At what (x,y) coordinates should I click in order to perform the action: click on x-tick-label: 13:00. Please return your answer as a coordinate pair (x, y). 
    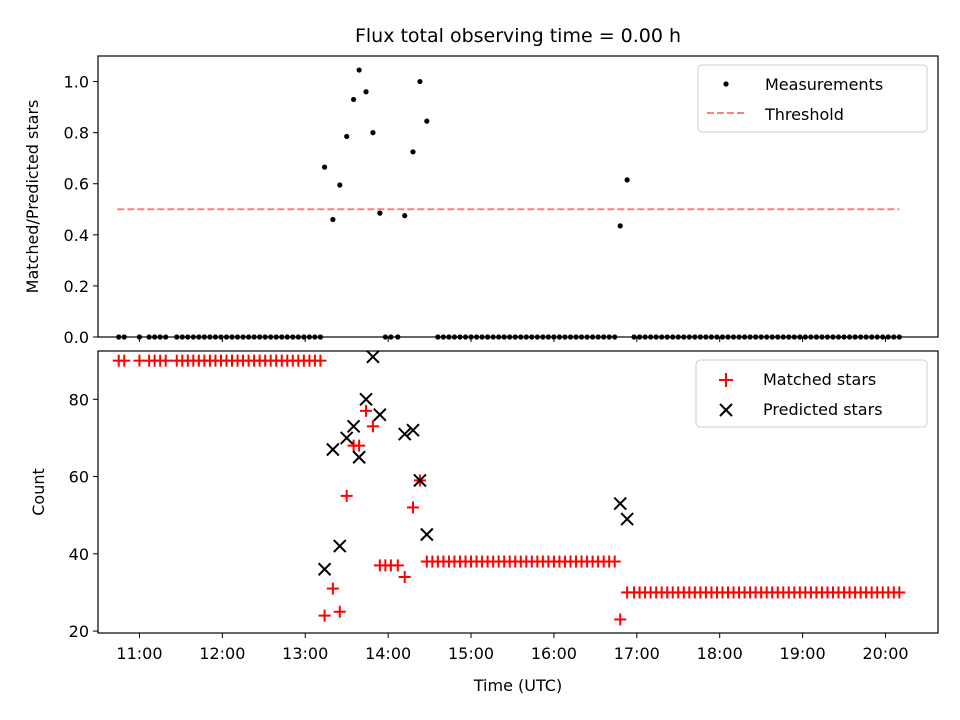
    Looking at the image, I should click on (305, 653).